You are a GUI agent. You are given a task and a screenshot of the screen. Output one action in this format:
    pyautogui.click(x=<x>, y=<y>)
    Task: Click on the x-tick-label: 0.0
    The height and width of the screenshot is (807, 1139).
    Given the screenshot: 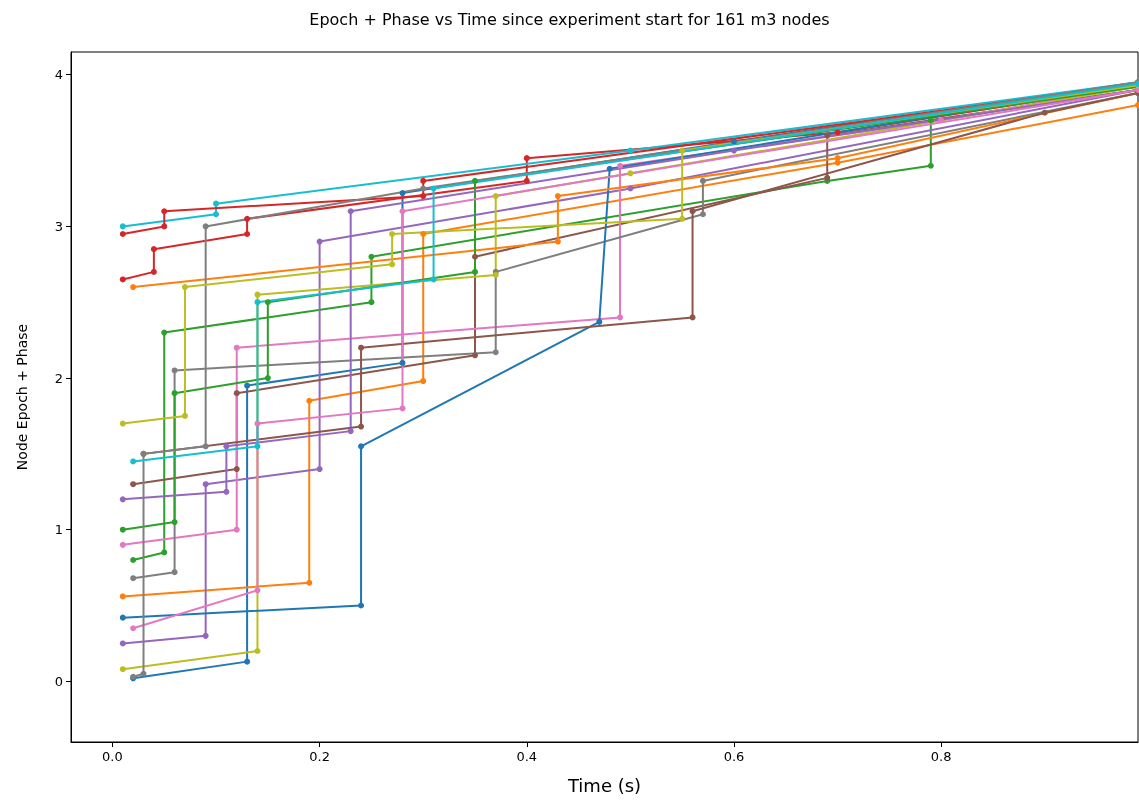 What is the action you would take?
    pyautogui.click(x=112, y=756)
    